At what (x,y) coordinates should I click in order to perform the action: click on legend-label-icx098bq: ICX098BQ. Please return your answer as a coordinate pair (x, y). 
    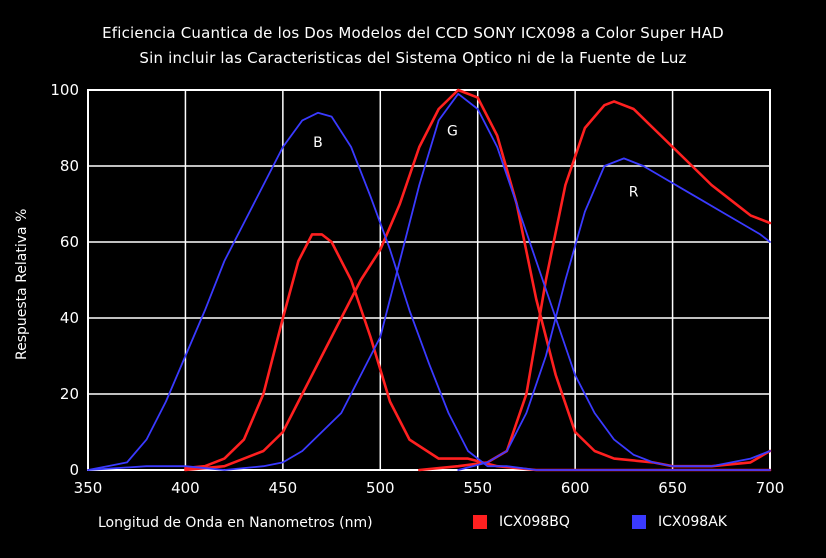
    Looking at the image, I should click on (534, 522).